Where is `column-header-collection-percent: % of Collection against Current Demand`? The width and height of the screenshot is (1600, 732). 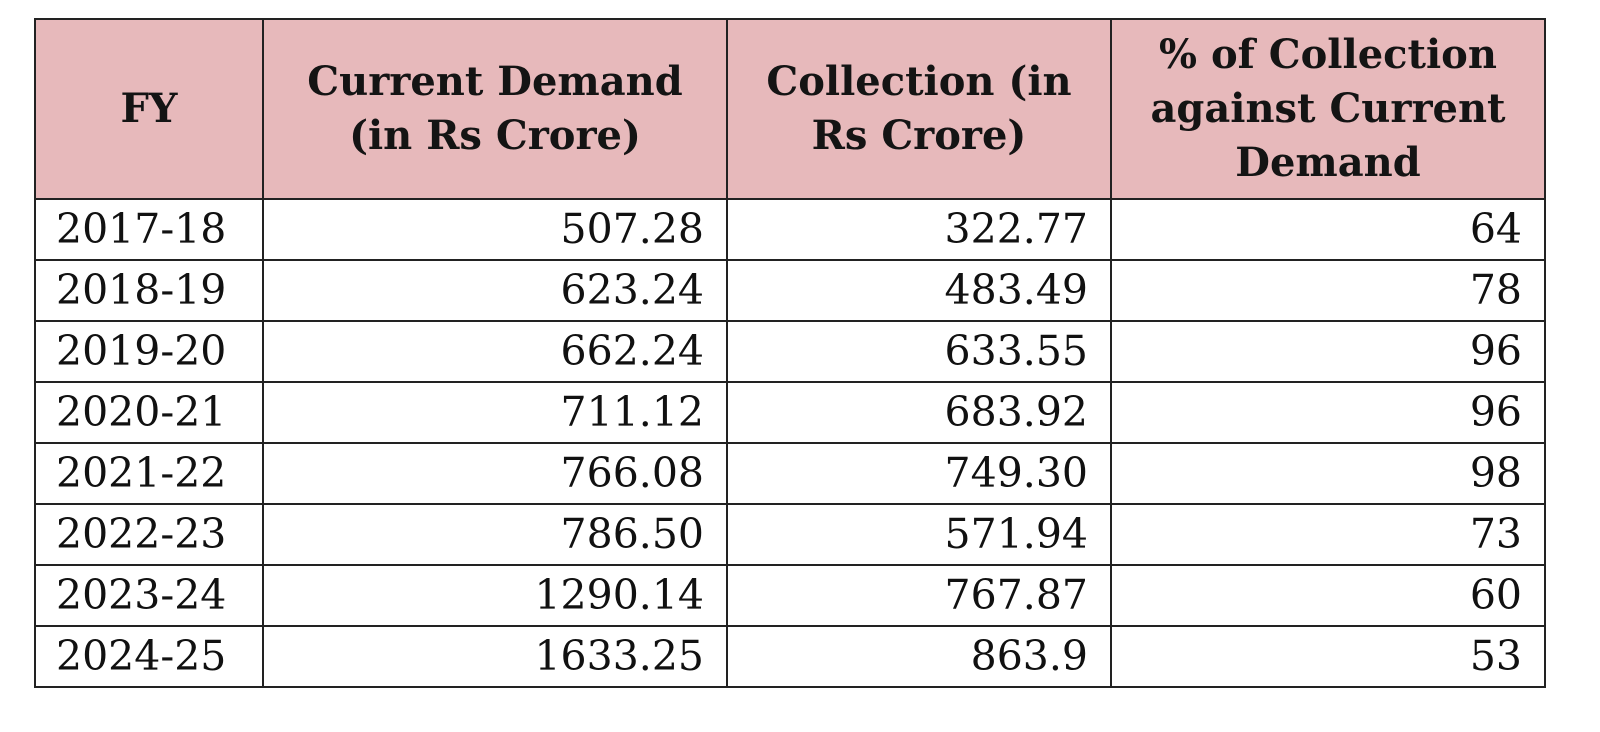
column-header-collection-percent: % of Collection against Current Demand is located at coordinates (1328, 109).